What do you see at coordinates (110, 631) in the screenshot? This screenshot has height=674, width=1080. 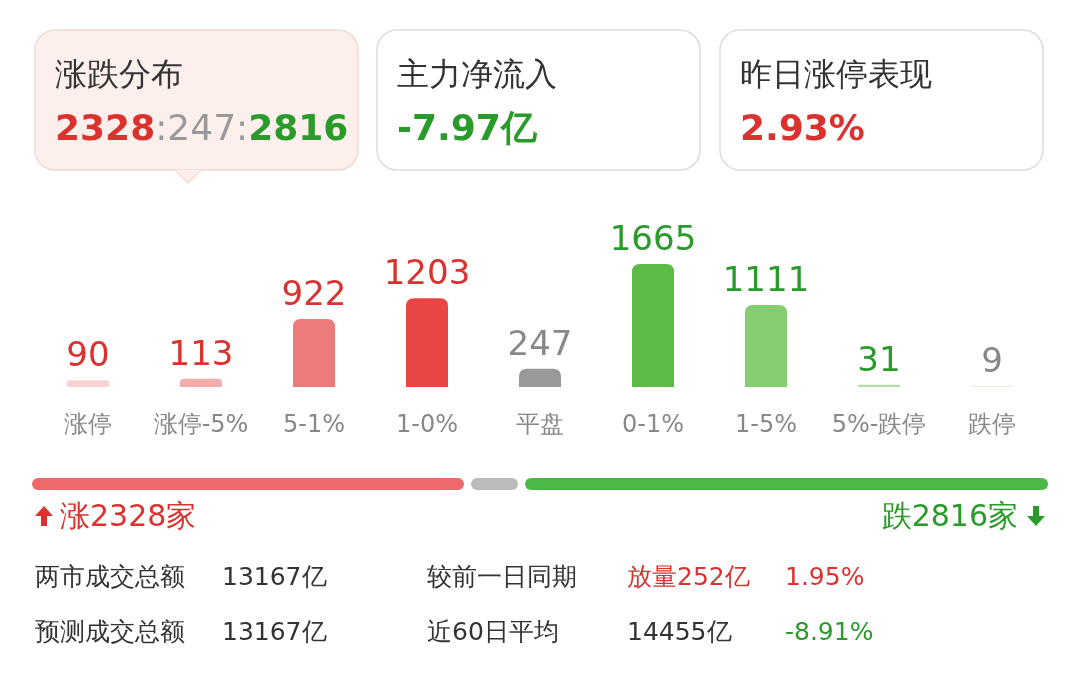 I see `text: 预测成交总额` at bounding box center [110, 631].